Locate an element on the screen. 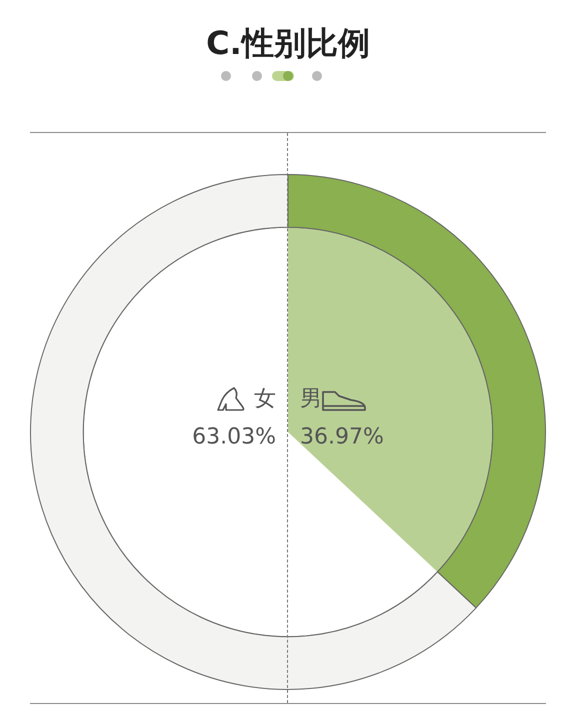 This screenshot has height=718, width=576. slice-label: 男 is located at coordinates (311, 399).